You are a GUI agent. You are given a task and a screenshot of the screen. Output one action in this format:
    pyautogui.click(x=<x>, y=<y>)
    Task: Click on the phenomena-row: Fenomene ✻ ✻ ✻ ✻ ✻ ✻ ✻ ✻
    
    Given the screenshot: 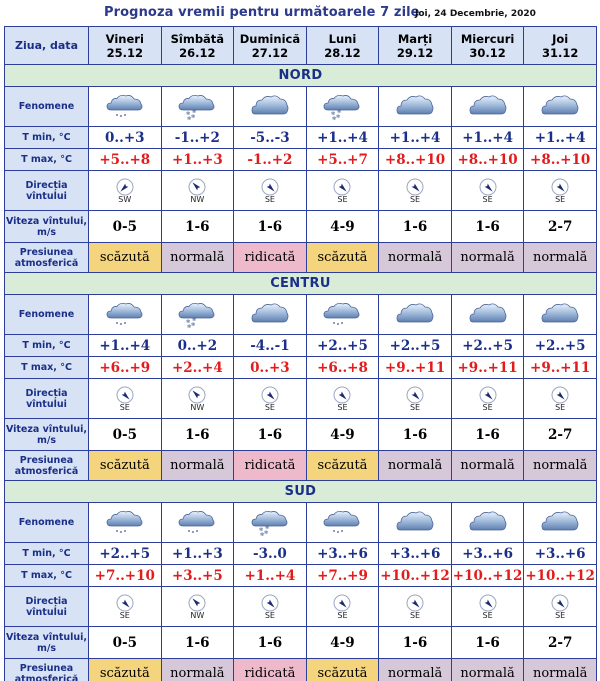 What is the action you would take?
    pyautogui.click(x=300, y=106)
    